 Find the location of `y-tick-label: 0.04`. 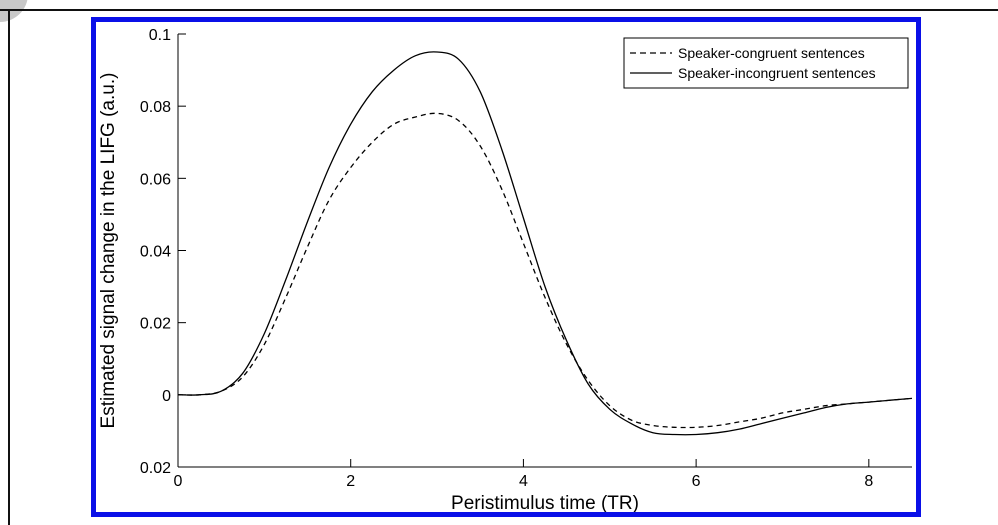

y-tick-label: 0.04 is located at coordinates (155, 252).